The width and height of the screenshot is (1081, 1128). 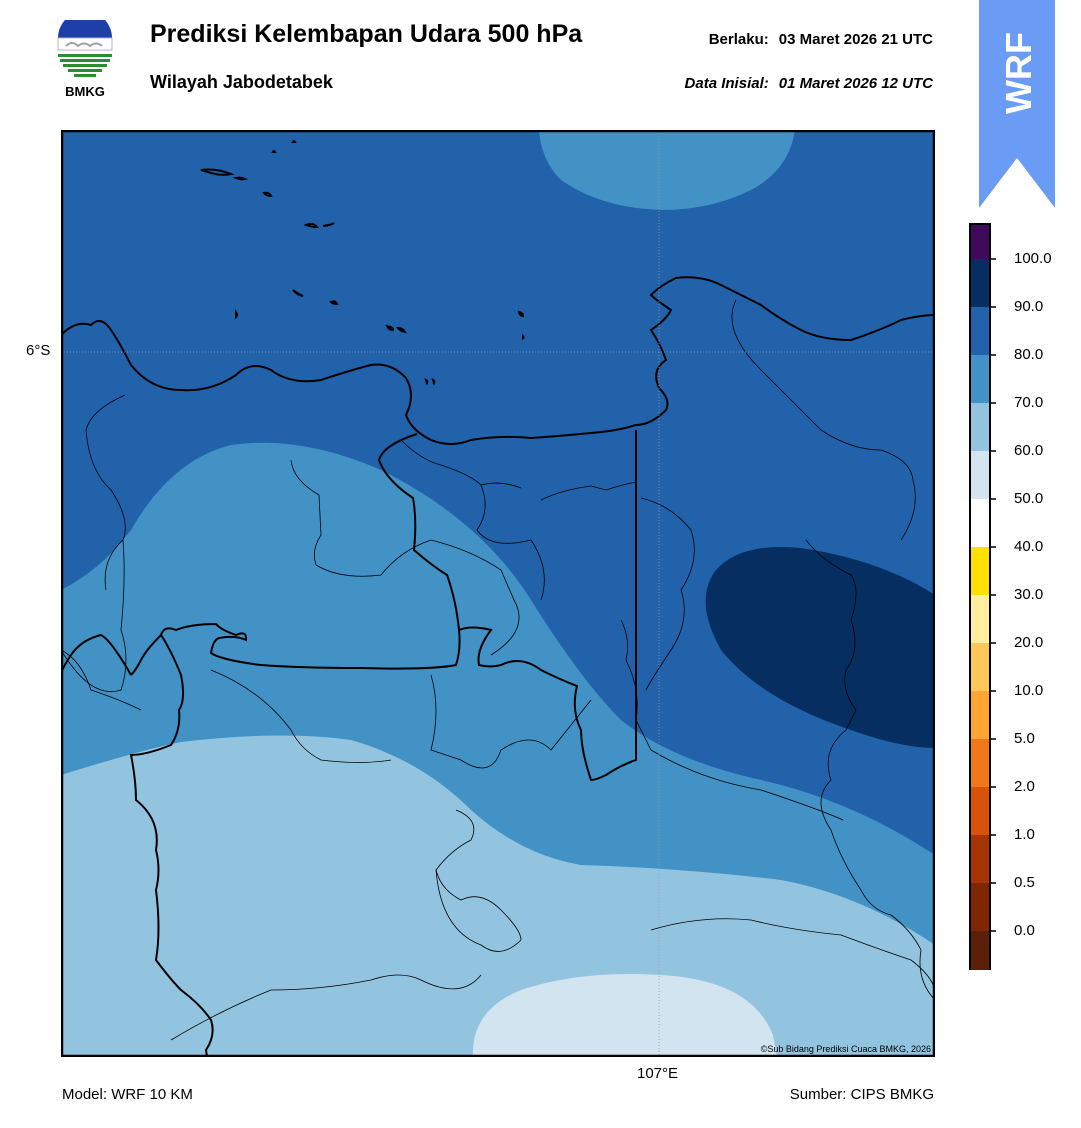 What do you see at coordinates (1029, 546) in the screenshot?
I see `colorbar-label: 40.0` at bounding box center [1029, 546].